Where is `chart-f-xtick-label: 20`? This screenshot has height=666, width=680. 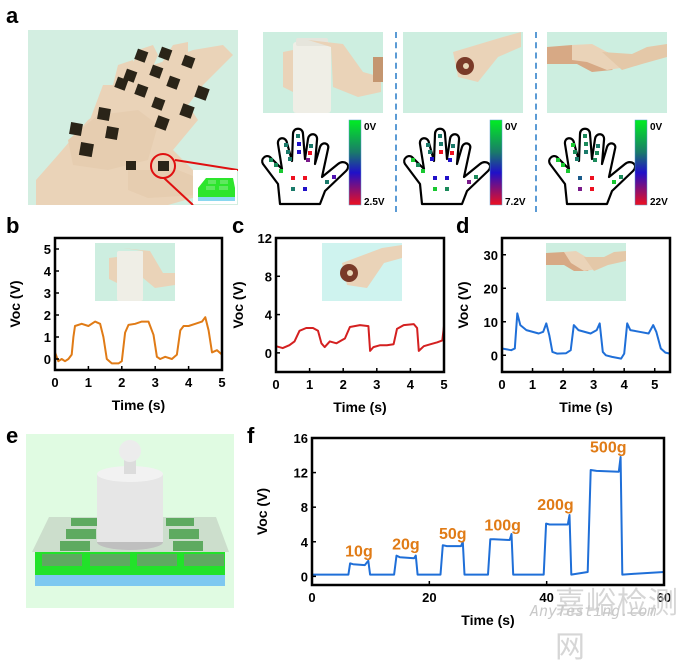 chart-f-xtick-label: 20 is located at coordinates (429, 597).